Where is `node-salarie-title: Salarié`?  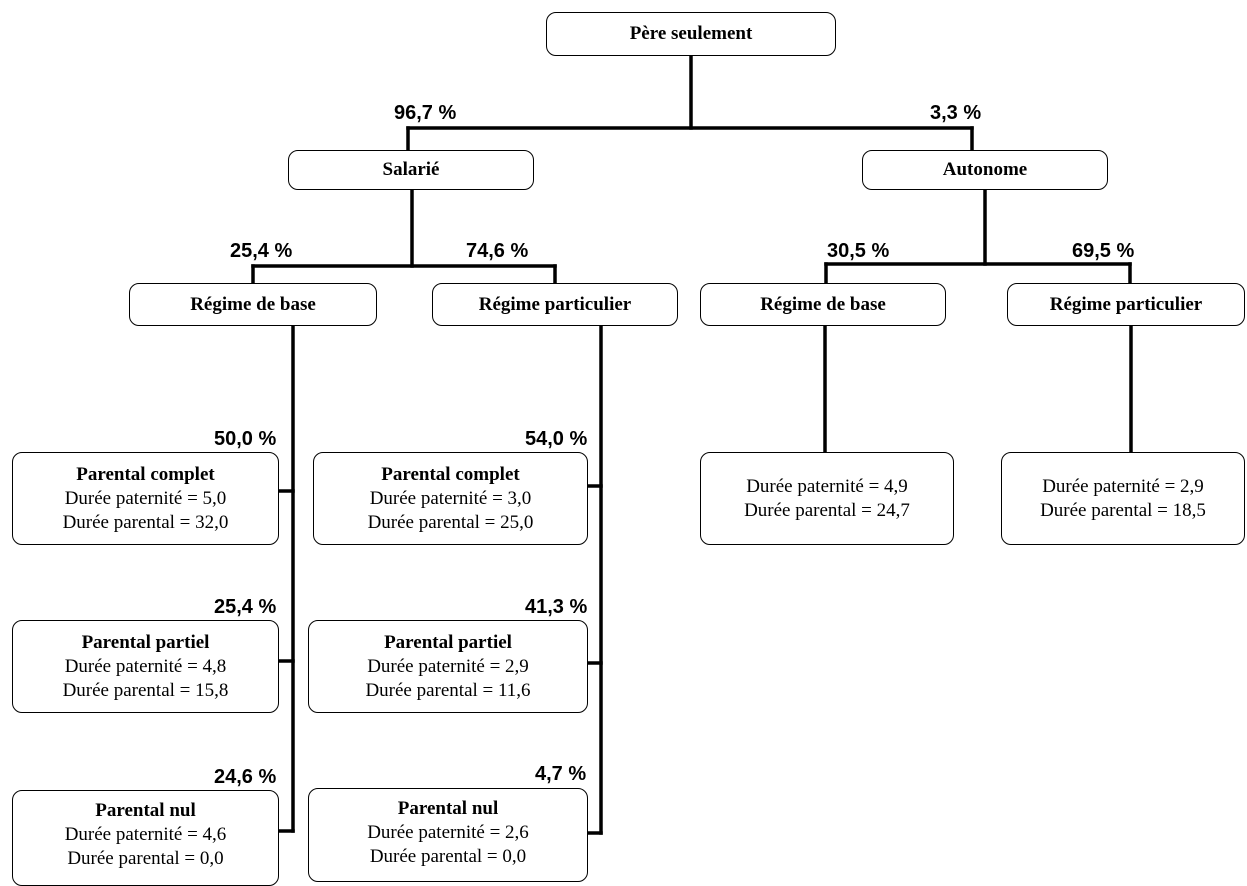
node-salarie-title: Salarié is located at coordinates (411, 169).